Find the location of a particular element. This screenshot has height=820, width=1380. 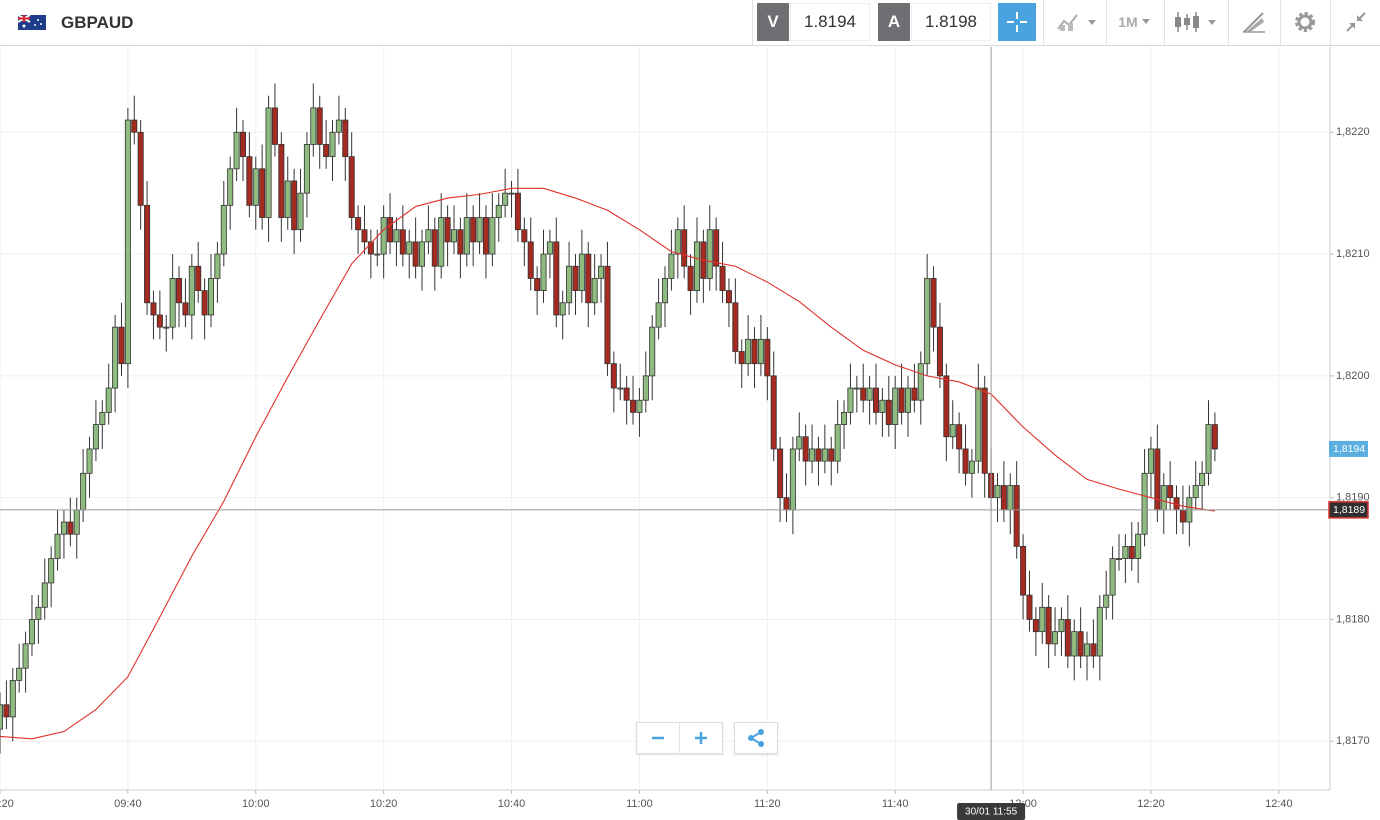

x-tick-label: 11:40 is located at coordinates (895, 804).